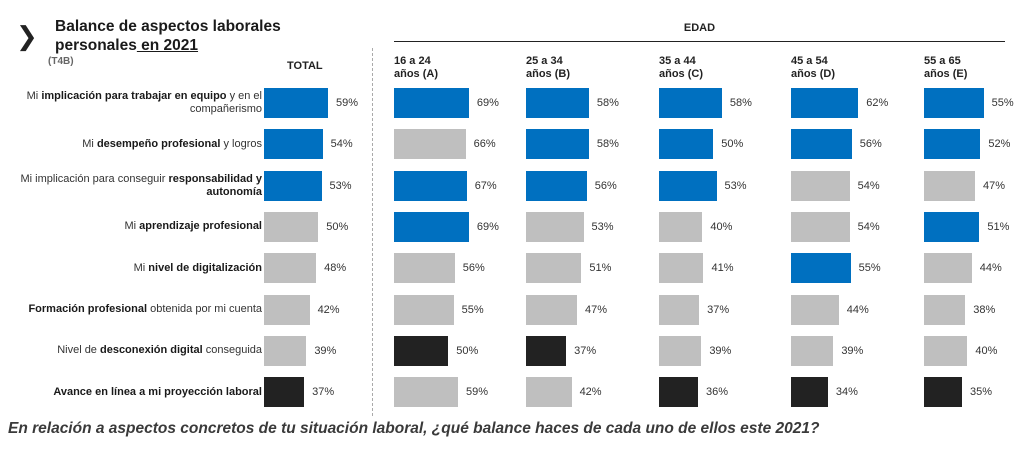  Describe the element at coordinates (590, 392) in the screenshot. I see `value-label: 42%` at that location.